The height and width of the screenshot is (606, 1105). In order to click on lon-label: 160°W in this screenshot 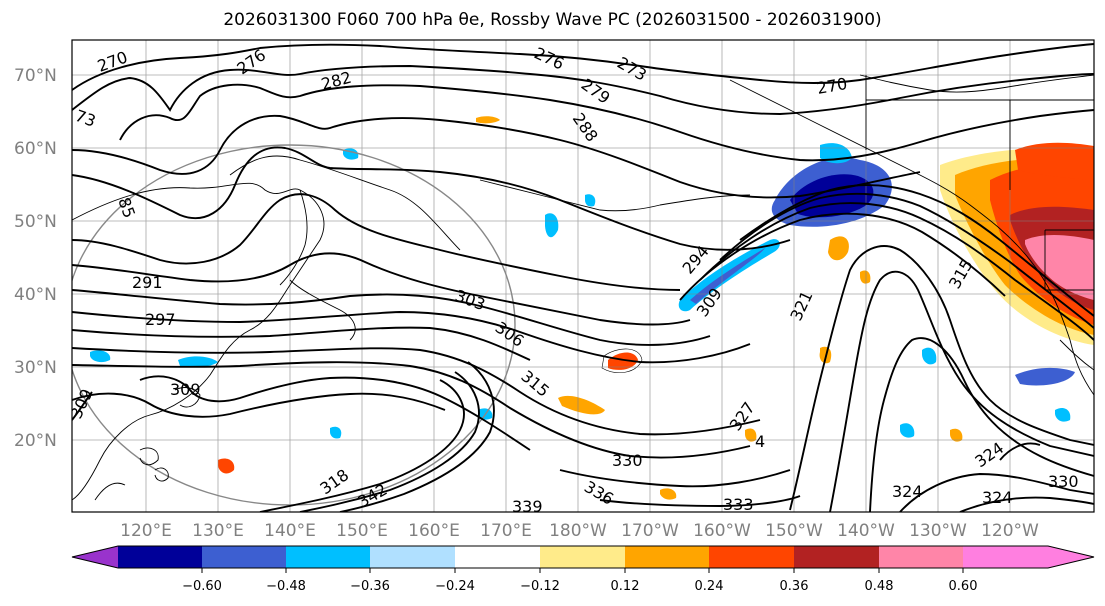, I will do `click(722, 531)`.